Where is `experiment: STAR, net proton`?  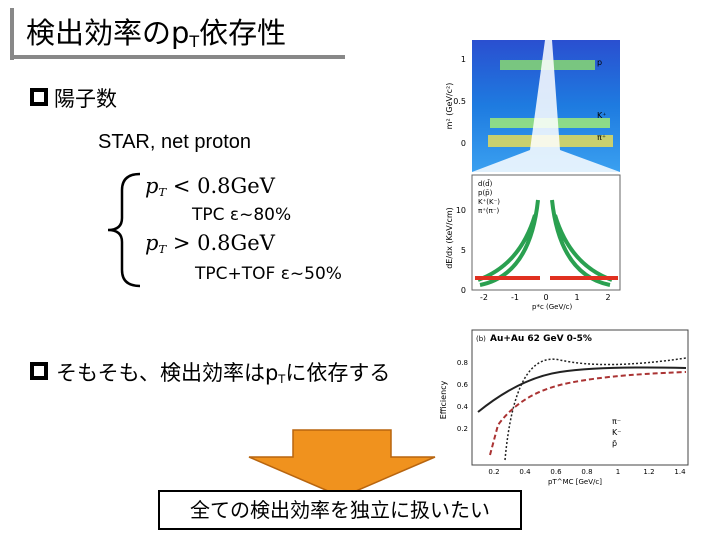
experiment: STAR, net proton is located at coordinates (175, 142).